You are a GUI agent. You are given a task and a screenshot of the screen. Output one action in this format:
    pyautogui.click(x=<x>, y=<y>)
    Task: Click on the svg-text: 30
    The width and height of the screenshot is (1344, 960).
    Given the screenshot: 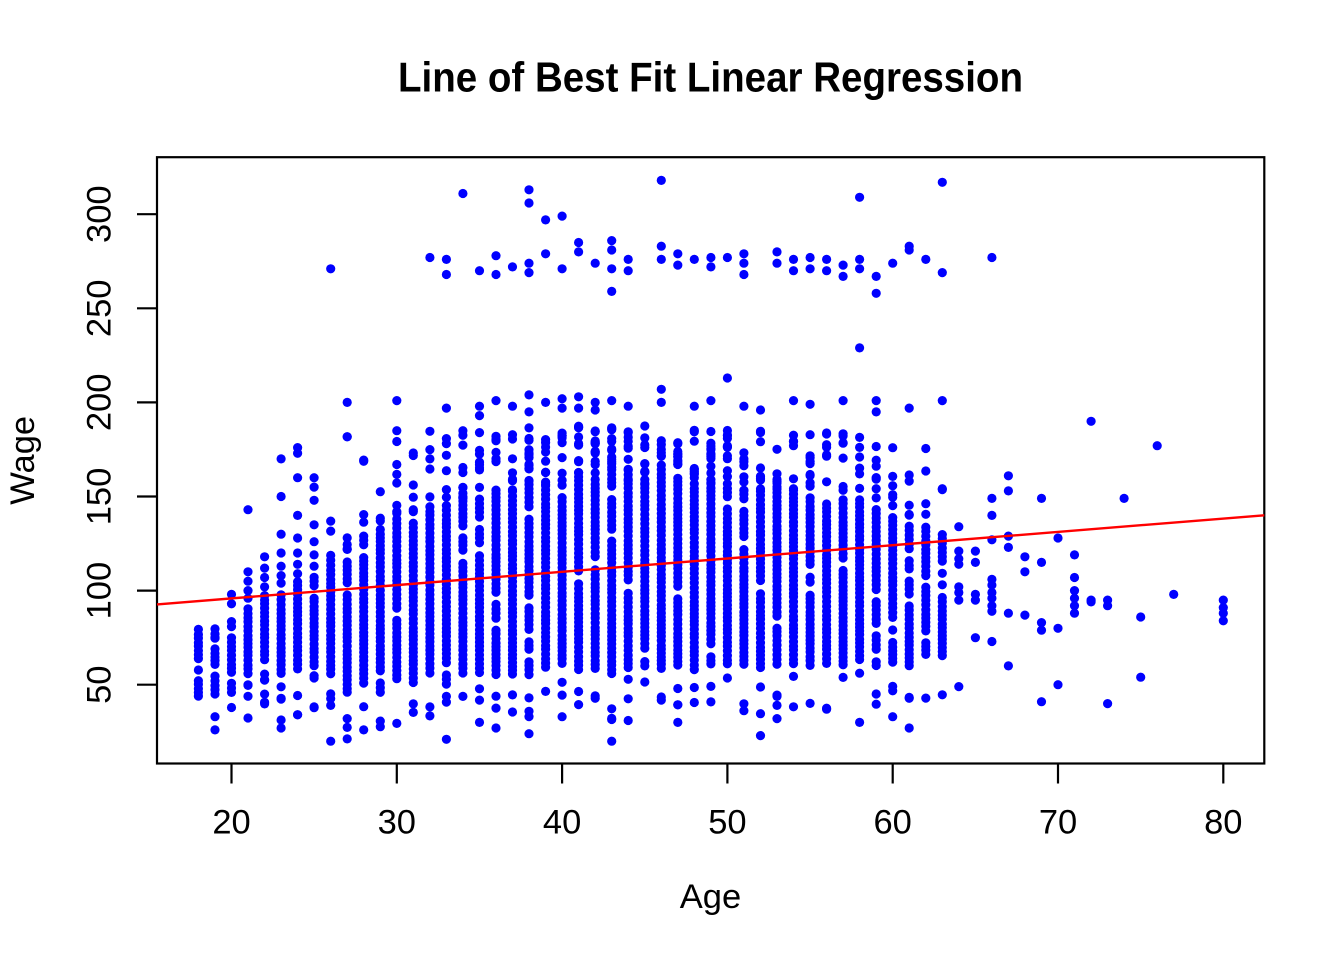 What is the action you would take?
    pyautogui.click(x=397, y=823)
    